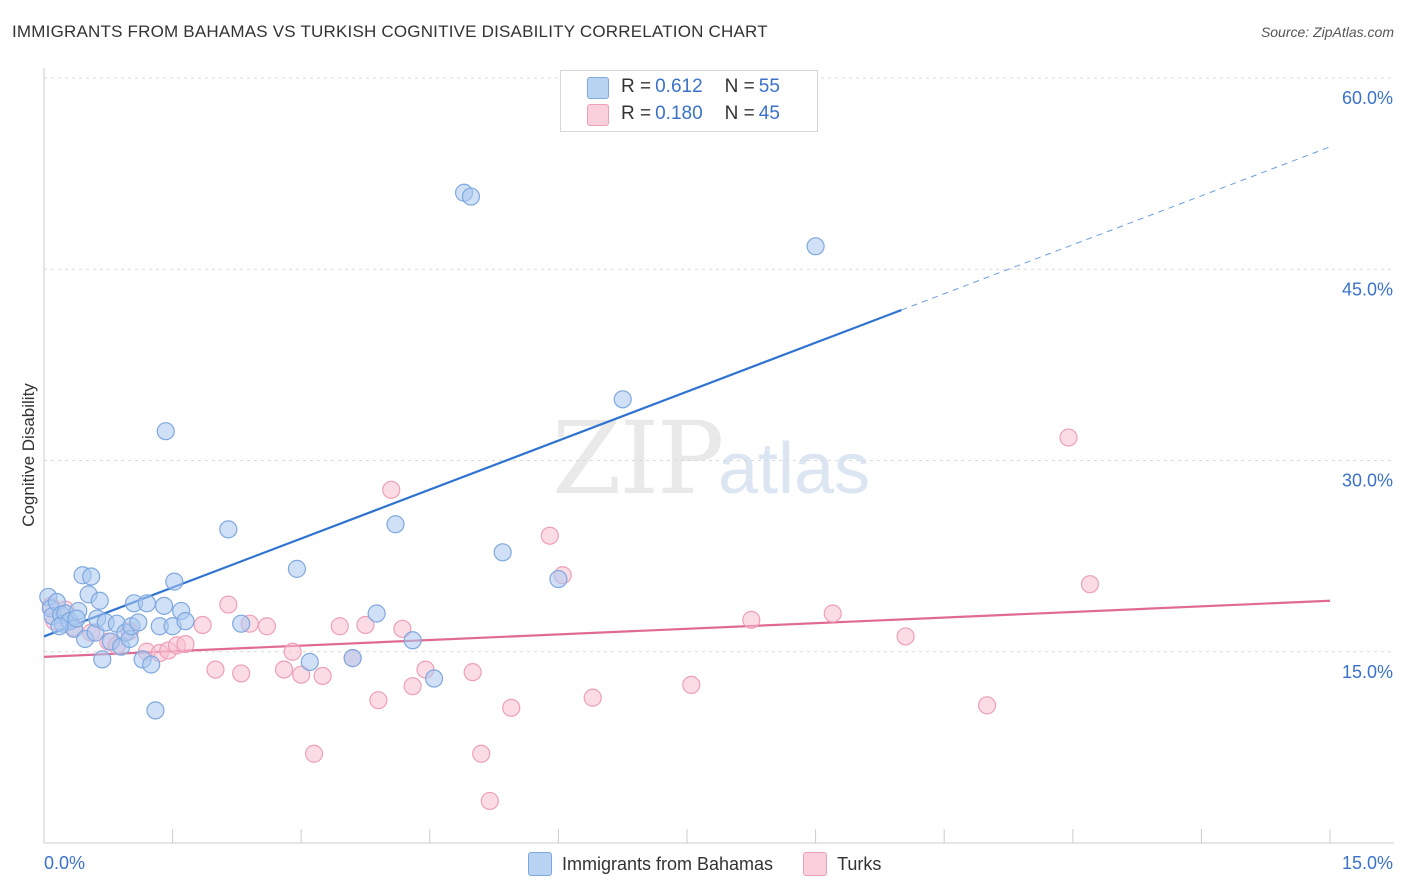  I want to click on turks-trend-line, so click(687, 628).